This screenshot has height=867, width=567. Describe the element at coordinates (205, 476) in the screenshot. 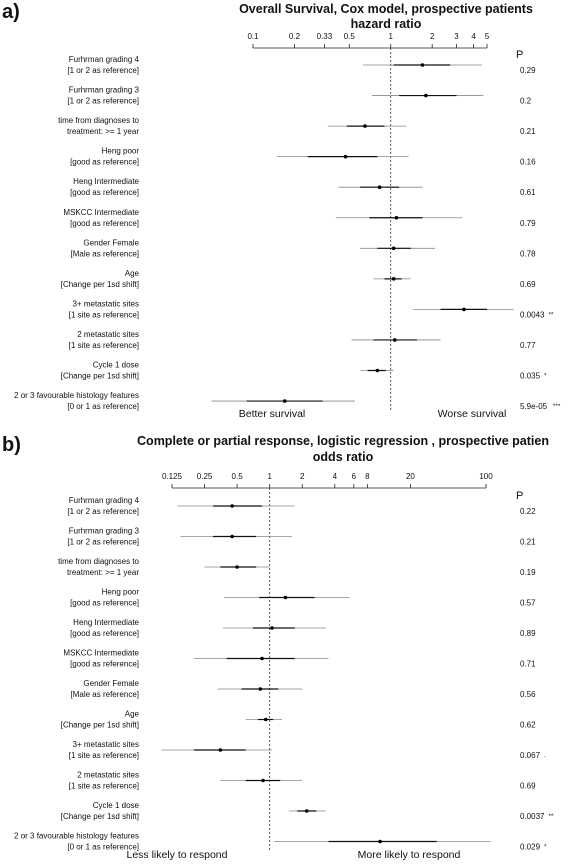

I see `x-tick-label: 0.25` at that location.